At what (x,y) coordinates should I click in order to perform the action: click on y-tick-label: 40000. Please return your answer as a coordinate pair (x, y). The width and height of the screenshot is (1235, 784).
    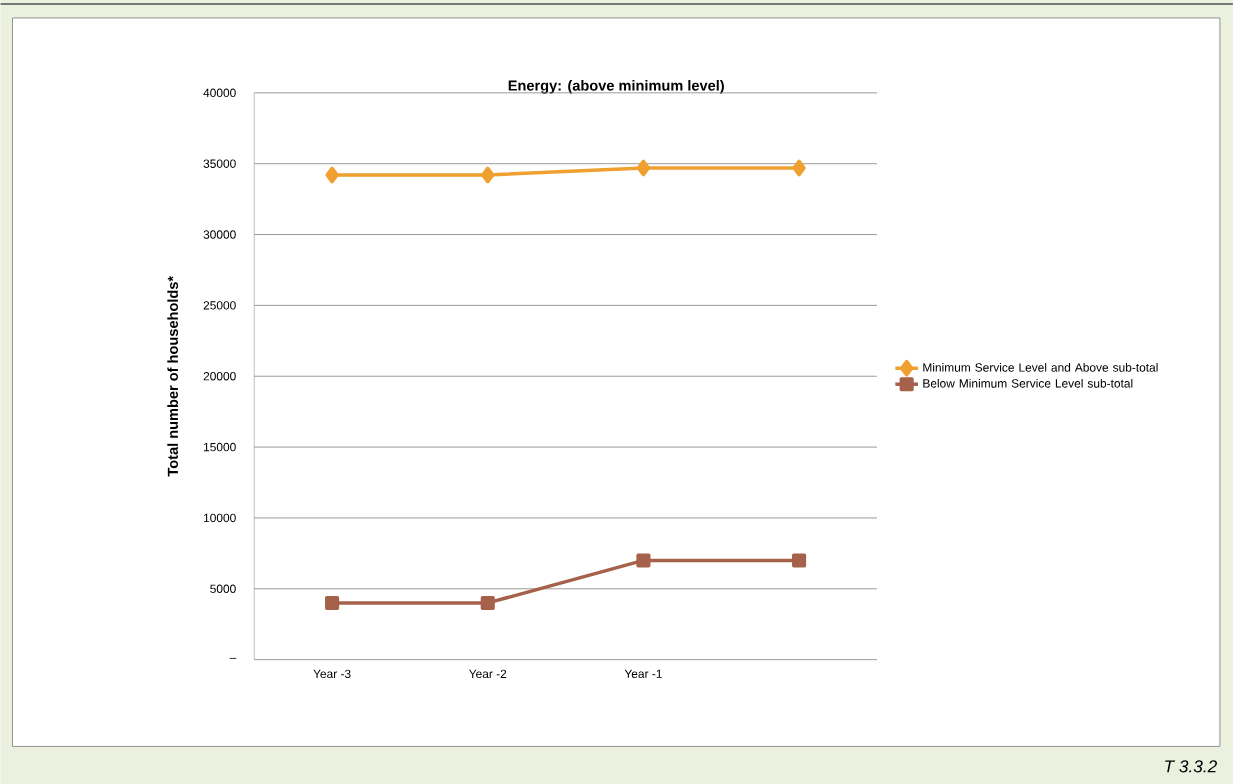
    Looking at the image, I should click on (219, 92).